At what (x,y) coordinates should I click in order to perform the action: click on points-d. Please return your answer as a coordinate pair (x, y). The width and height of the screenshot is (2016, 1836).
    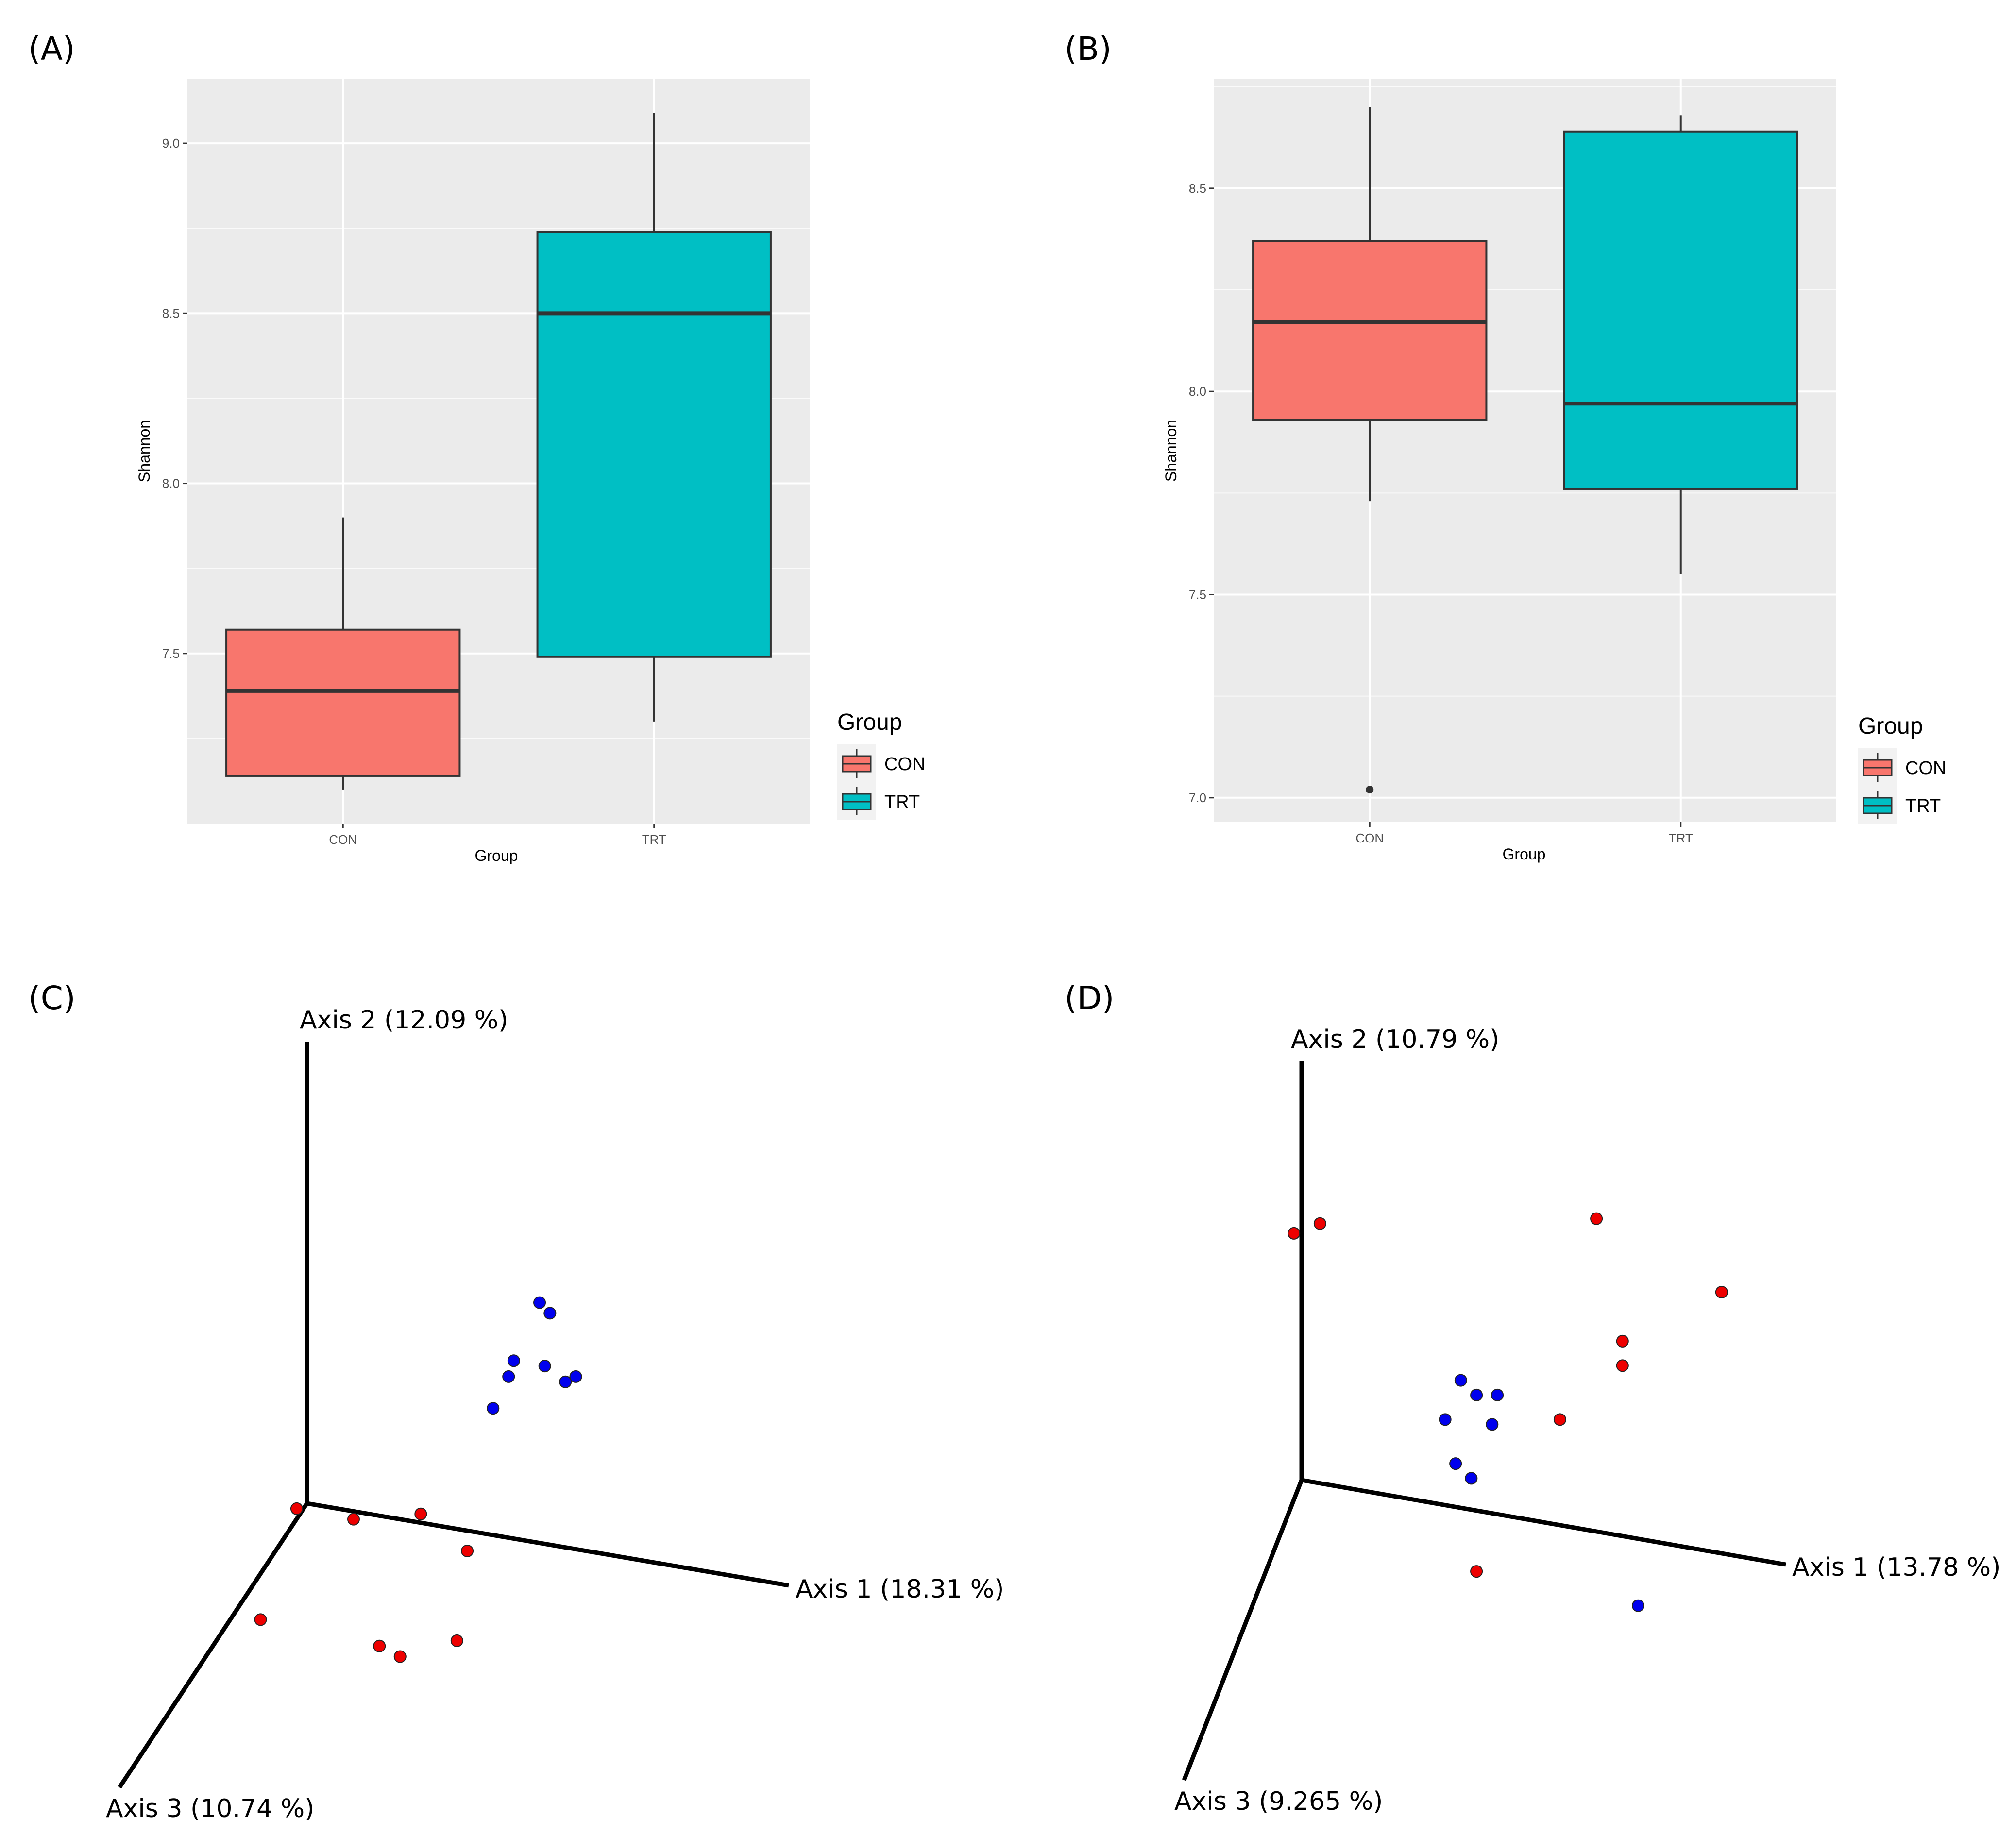
    Looking at the image, I should click on (1508, 1412).